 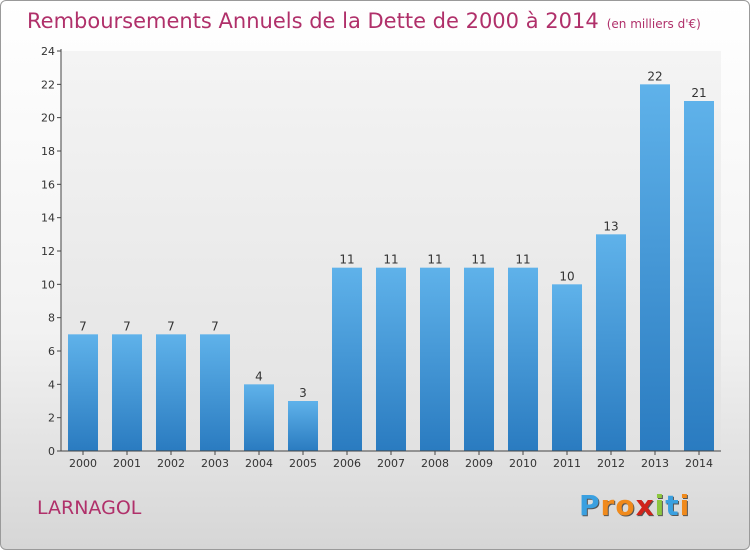 What do you see at coordinates (608, 505) in the screenshot?
I see `logo-letter: r` at bounding box center [608, 505].